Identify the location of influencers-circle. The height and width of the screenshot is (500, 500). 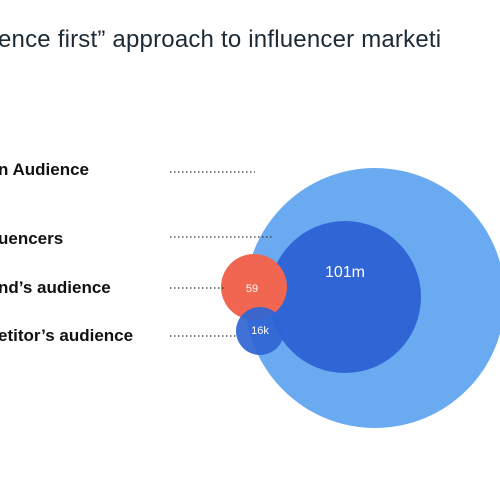
(345, 297).